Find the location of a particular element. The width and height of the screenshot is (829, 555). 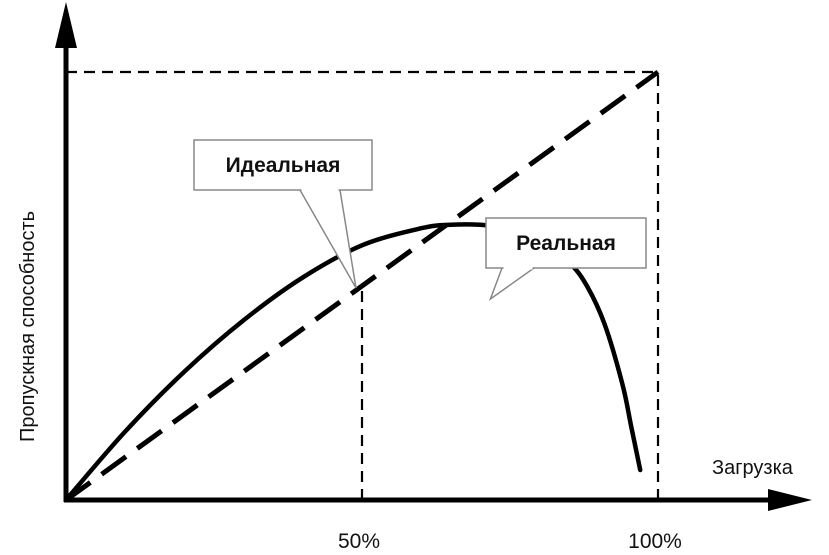

x-axis-label: Загрузка is located at coordinates (753, 468).